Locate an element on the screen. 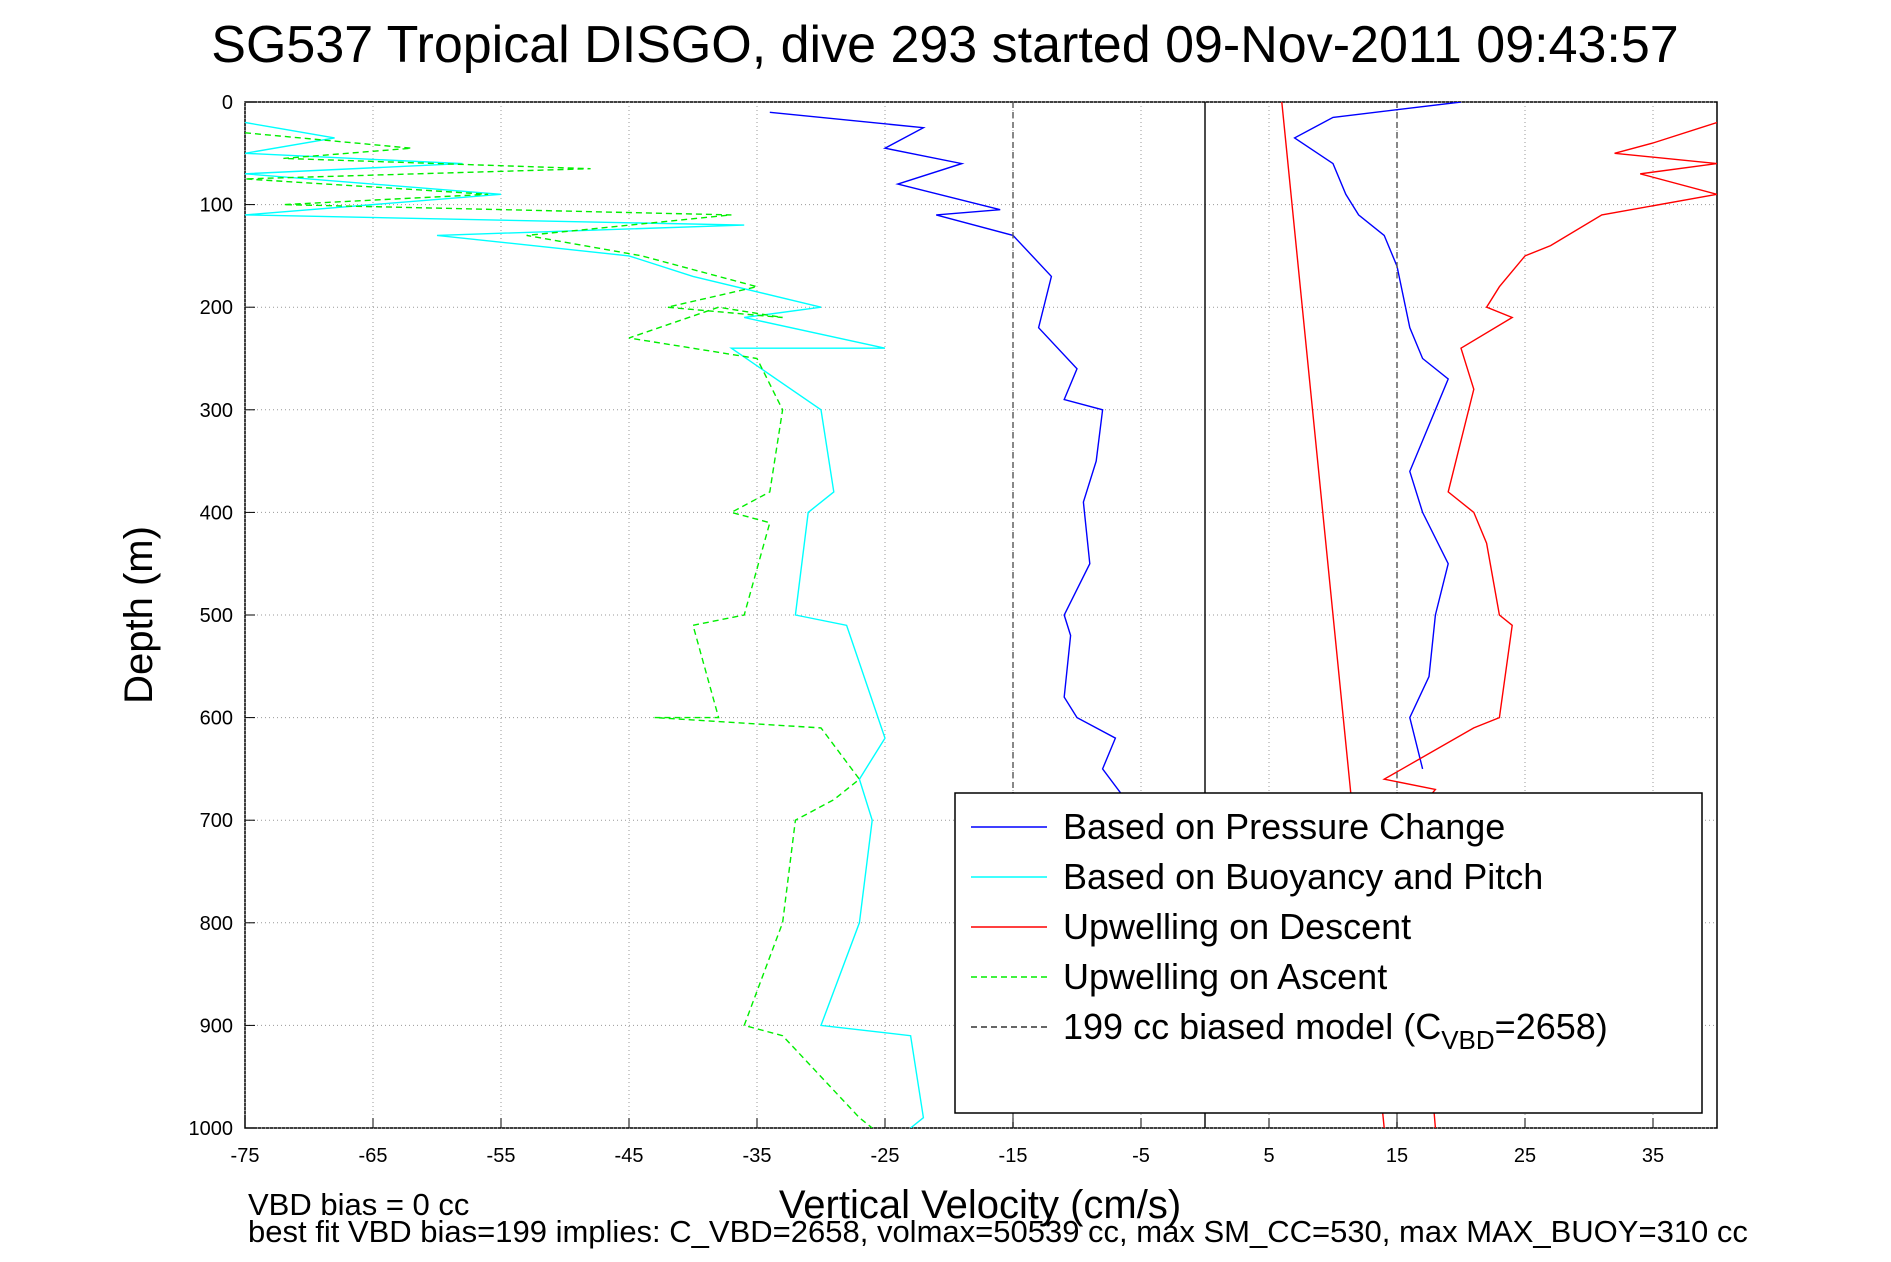 This screenshot has height=1262, width=1891. x-tick-label: -45 is located at coordinates (629, 1156).